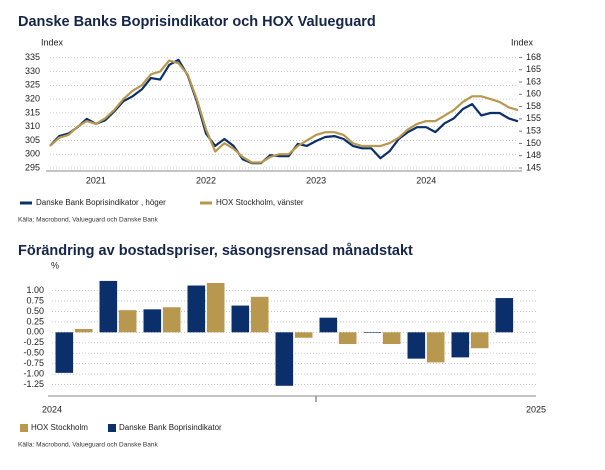  I want to click on y-tick-label: 320, so click(32, 98).